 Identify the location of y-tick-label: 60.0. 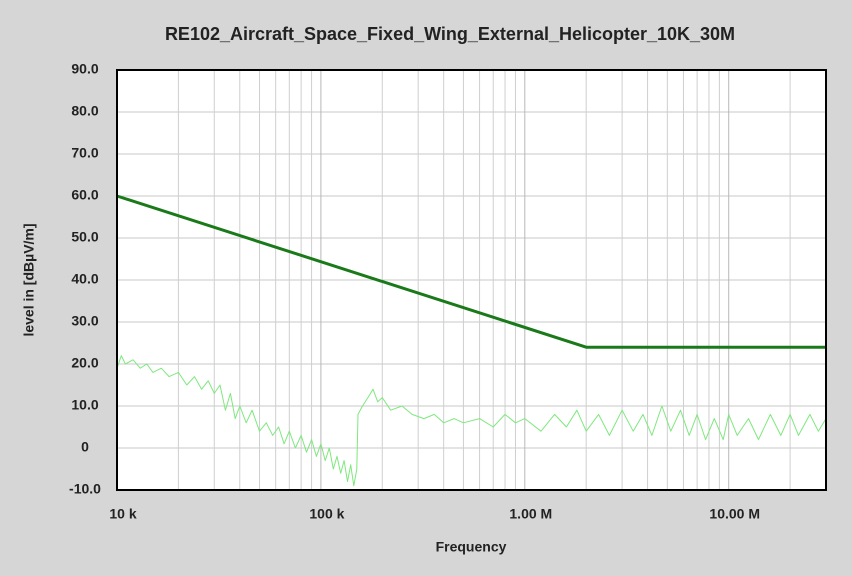
(84, 195).